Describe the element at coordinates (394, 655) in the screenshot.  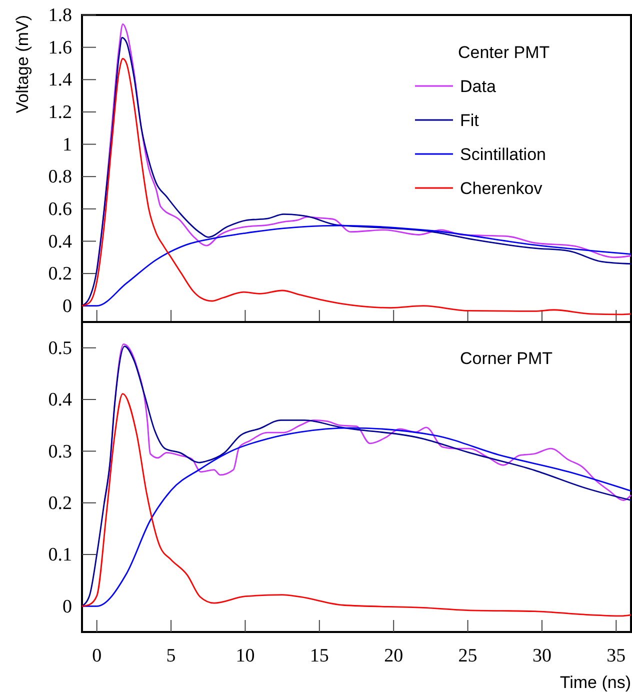
I see `x-tick-label: 20` at that location.